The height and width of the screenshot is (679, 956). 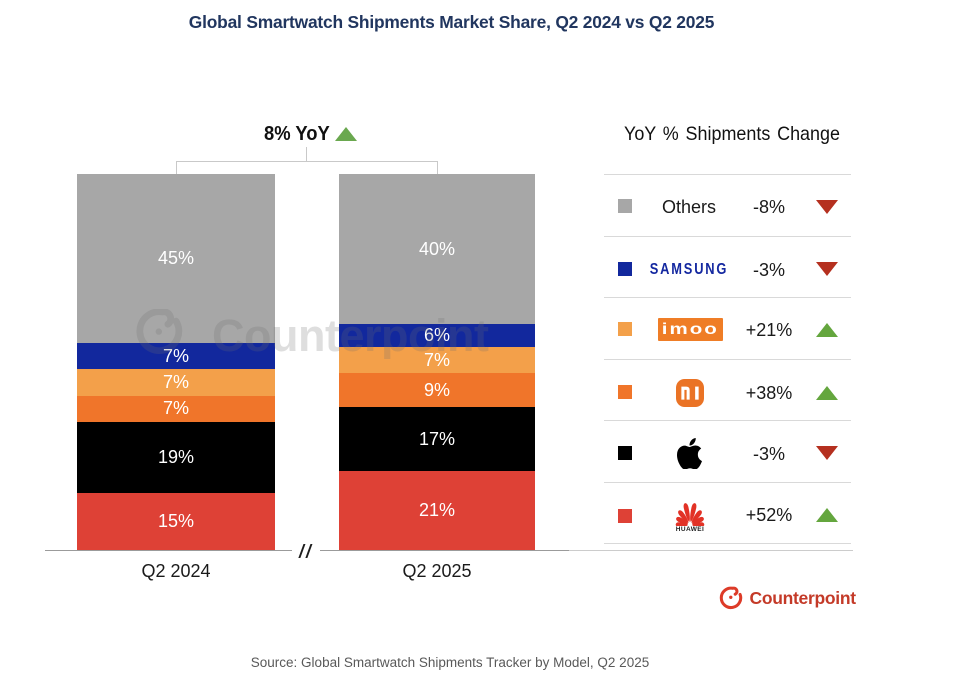 What do you see at coordinates (350, 334) in the screenshot?
I see `svg-text: Counterpoint` at bounding box center [350, 334].